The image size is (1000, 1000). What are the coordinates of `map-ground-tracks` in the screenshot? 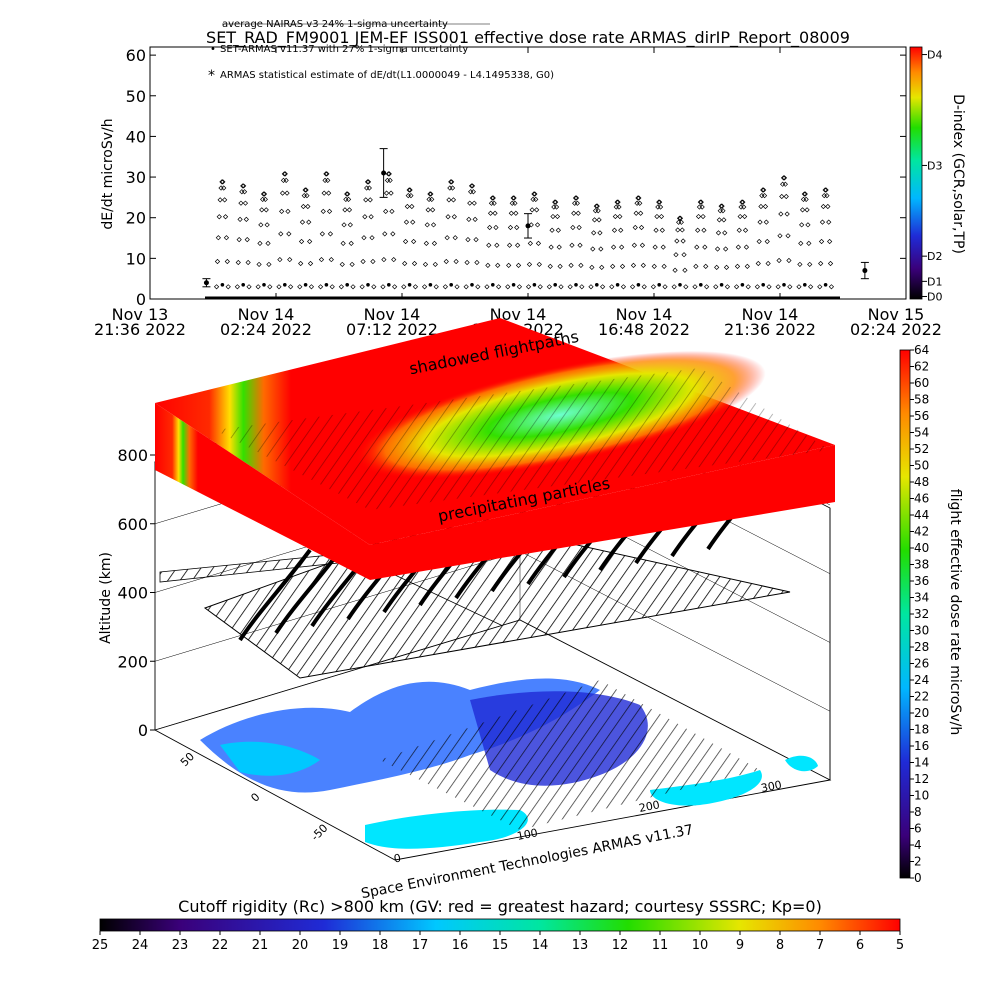 It's located at (570, 755).